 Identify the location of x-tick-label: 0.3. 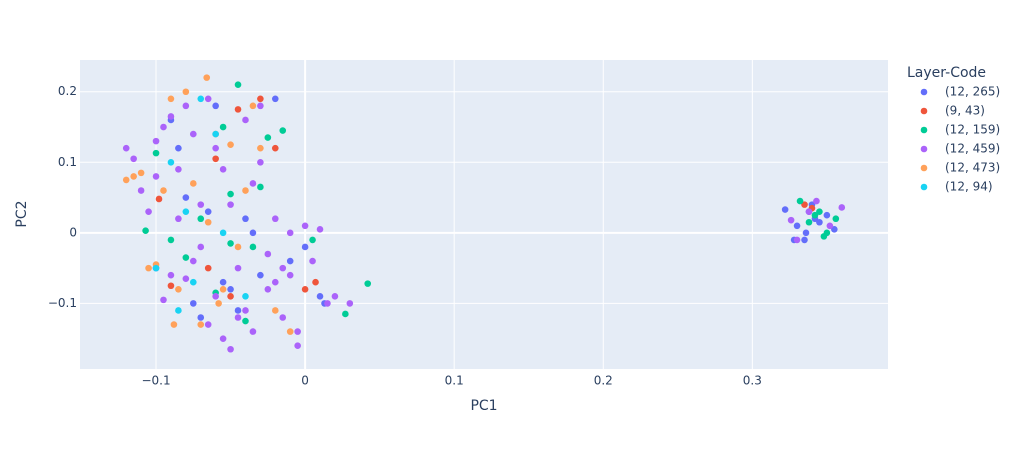
(752, 381).